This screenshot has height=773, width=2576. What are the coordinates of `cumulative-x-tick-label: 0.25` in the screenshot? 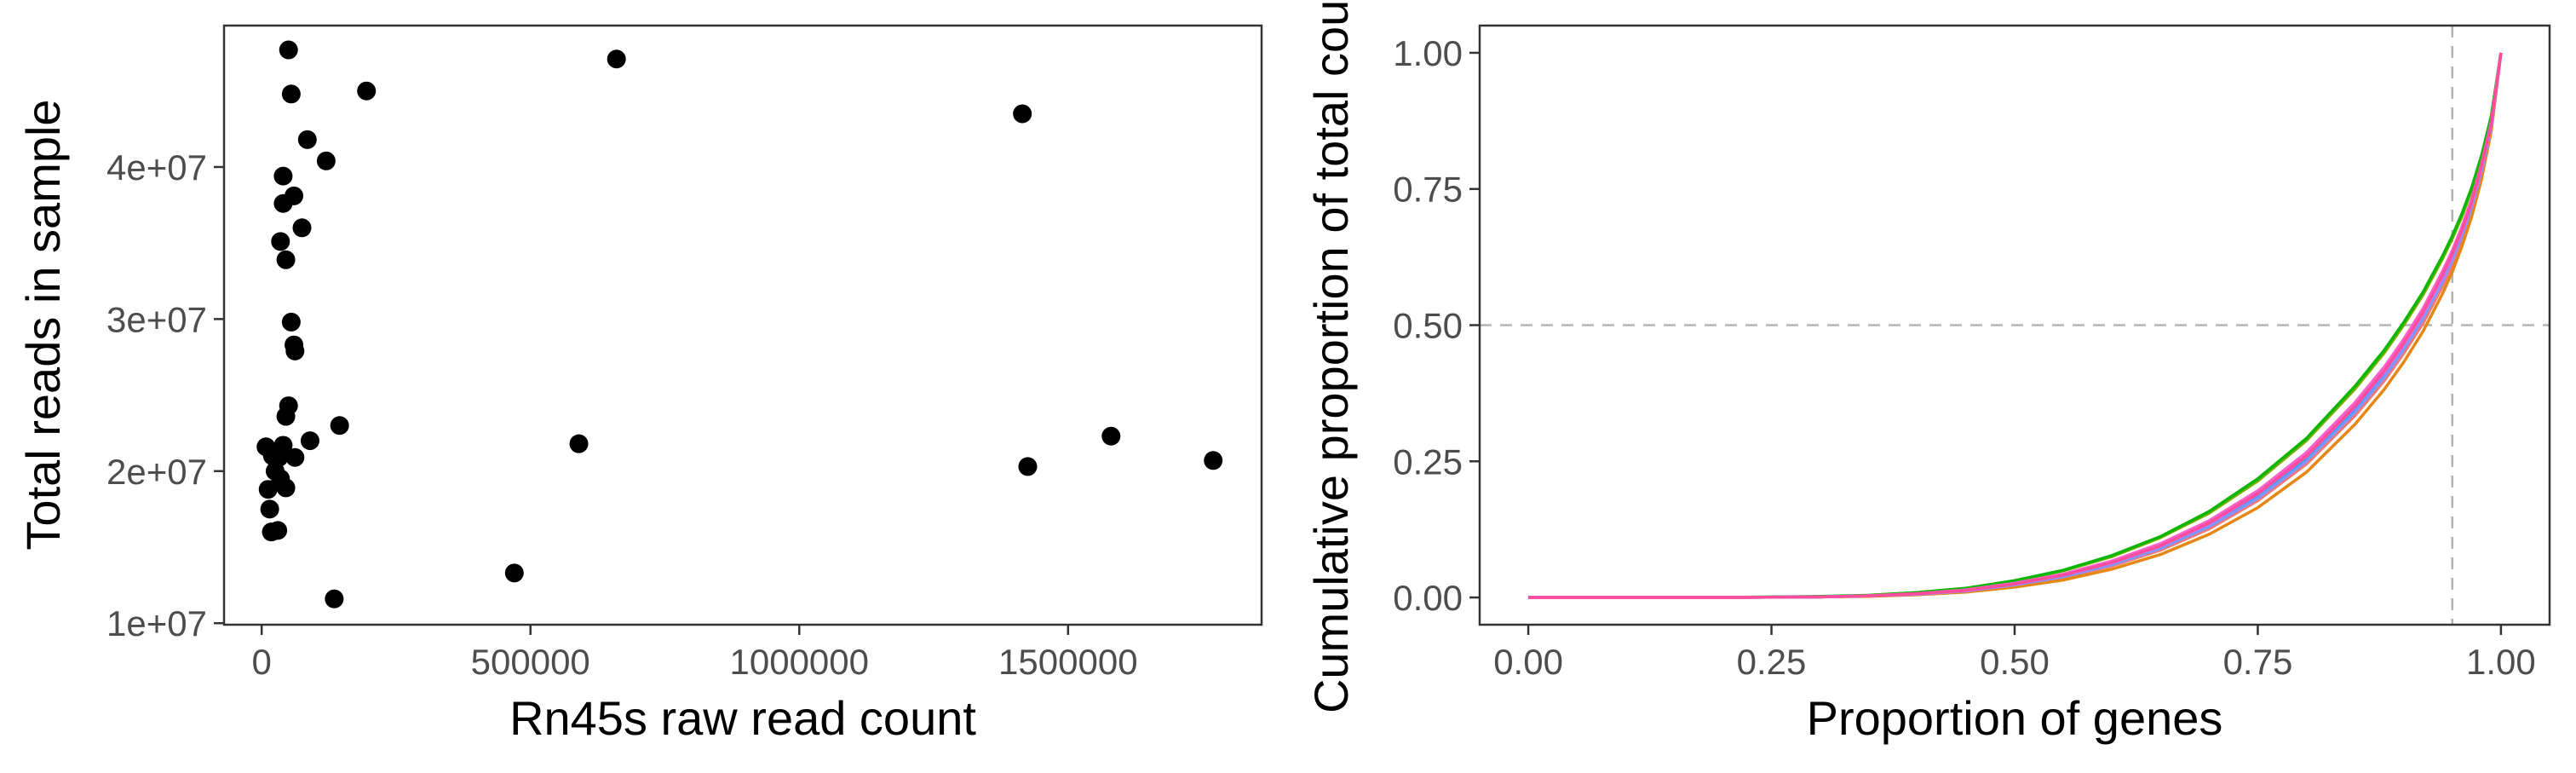 It's located at (1772, 662).